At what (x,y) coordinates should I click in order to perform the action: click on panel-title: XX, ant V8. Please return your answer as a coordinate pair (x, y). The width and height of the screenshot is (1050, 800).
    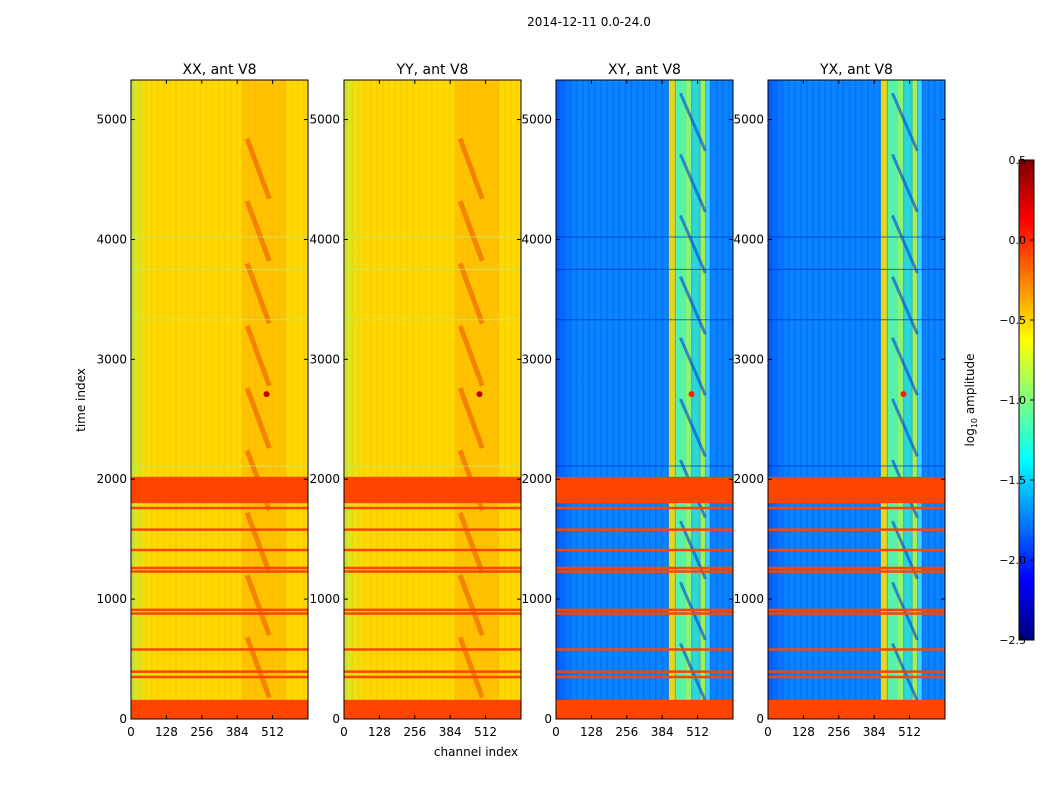
    Looking at the image, I should click on (220, 70).